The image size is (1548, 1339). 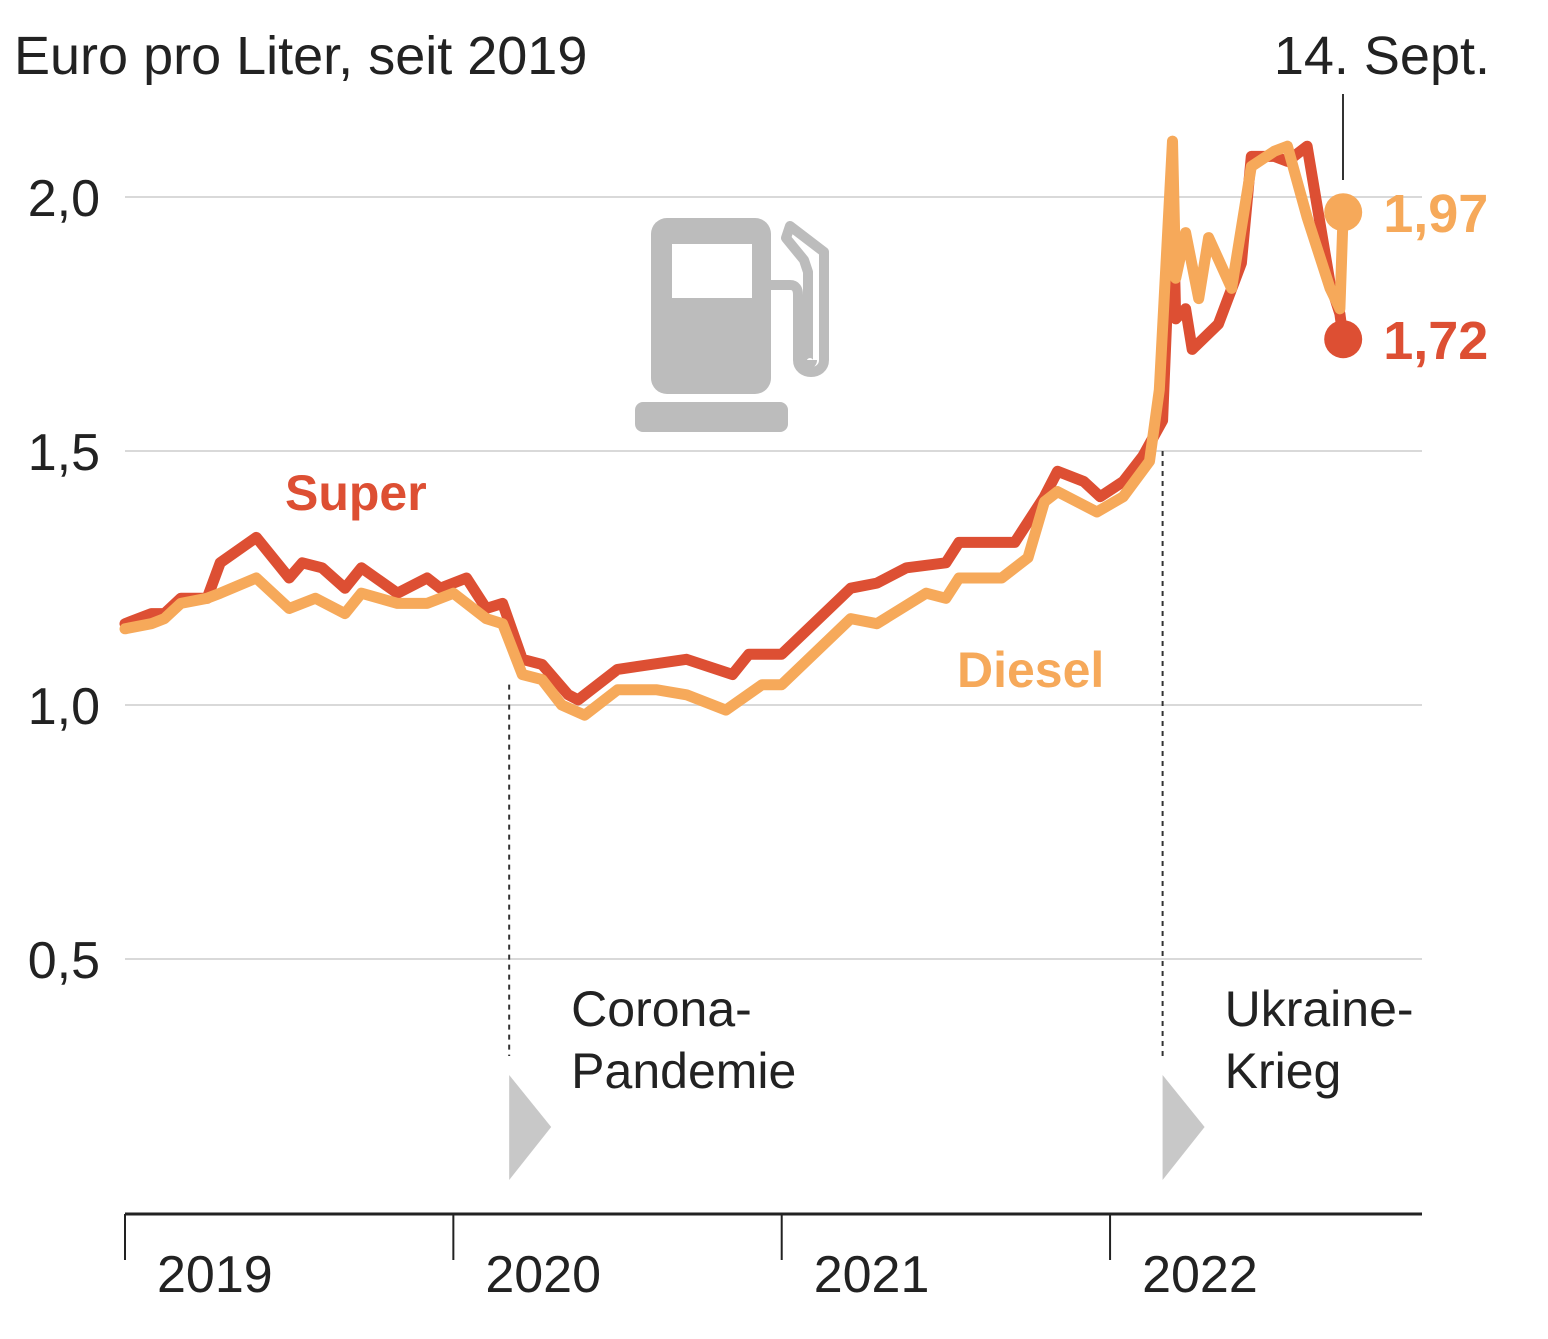 What do you see at coordinates (1343, 212) in the screenshot?
I see `series-endpoint-diesel` at bounding box center [1343, 212].